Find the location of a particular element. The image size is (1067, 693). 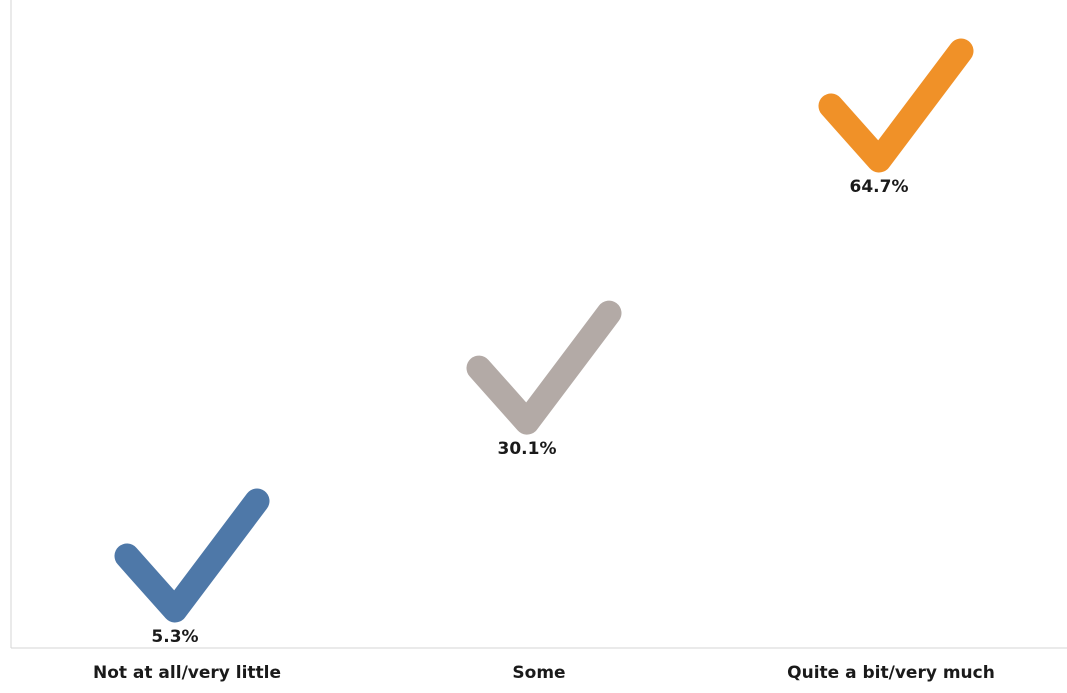

data-label: 5.3% is located at coordinates (174, 637).